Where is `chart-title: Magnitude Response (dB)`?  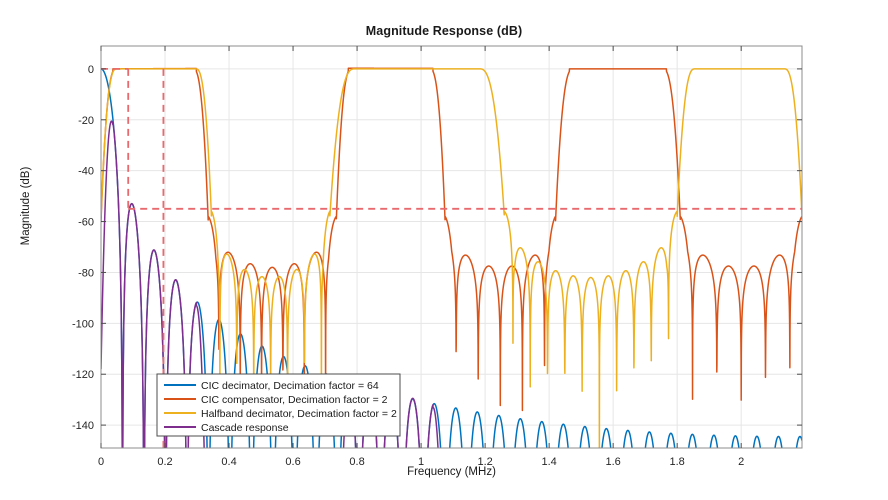 chart-title: Magnitude Response (dB) is located at coordinates (444, 31).